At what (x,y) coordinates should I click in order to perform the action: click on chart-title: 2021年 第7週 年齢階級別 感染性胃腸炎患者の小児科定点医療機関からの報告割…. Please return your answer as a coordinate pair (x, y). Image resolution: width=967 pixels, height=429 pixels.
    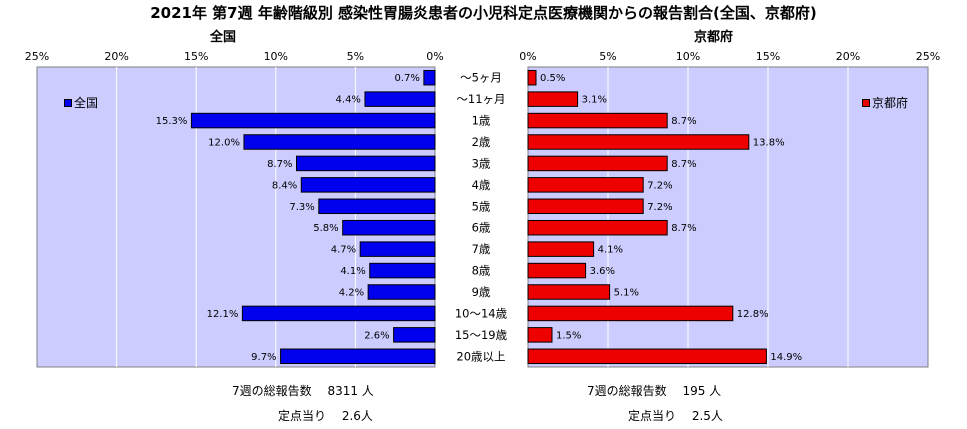
    Looking at the image, I should click on (483, 13).